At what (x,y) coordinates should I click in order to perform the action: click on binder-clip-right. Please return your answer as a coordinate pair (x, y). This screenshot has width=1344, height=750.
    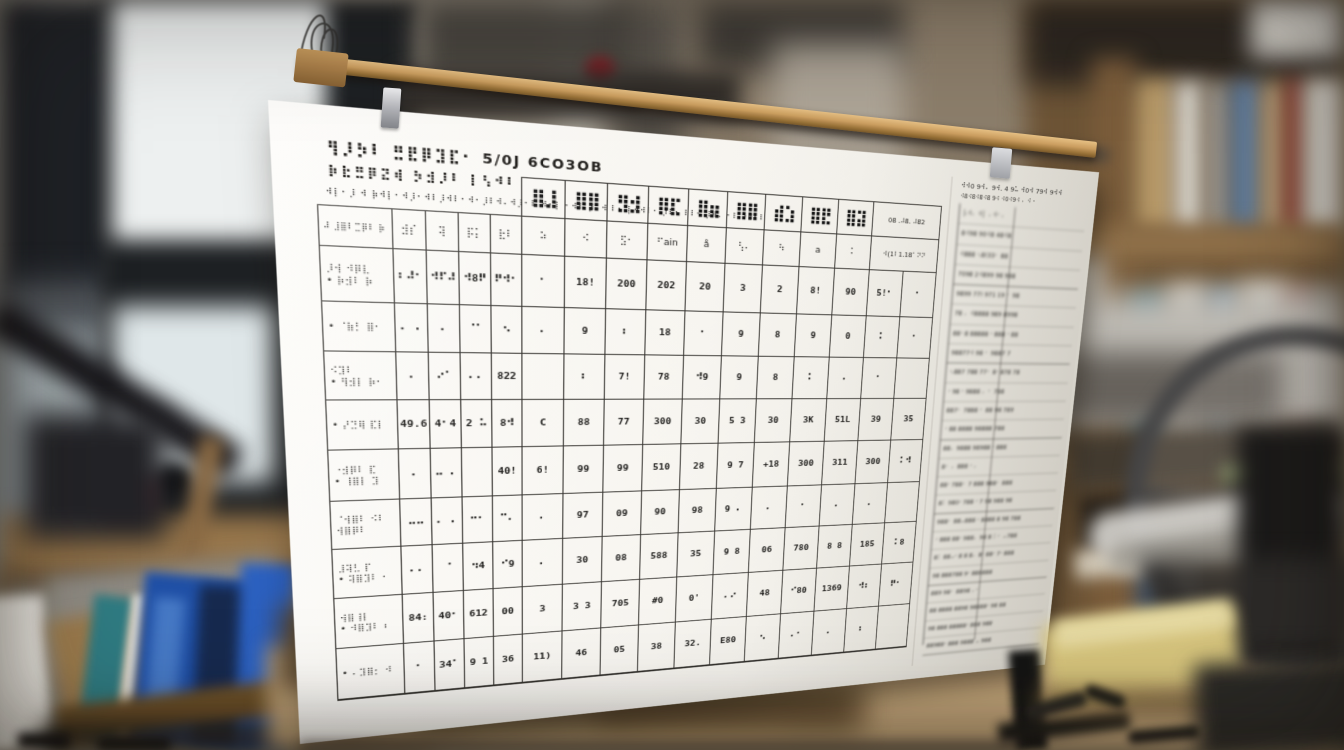
    Looking at the image, I should click on (1001, 163).